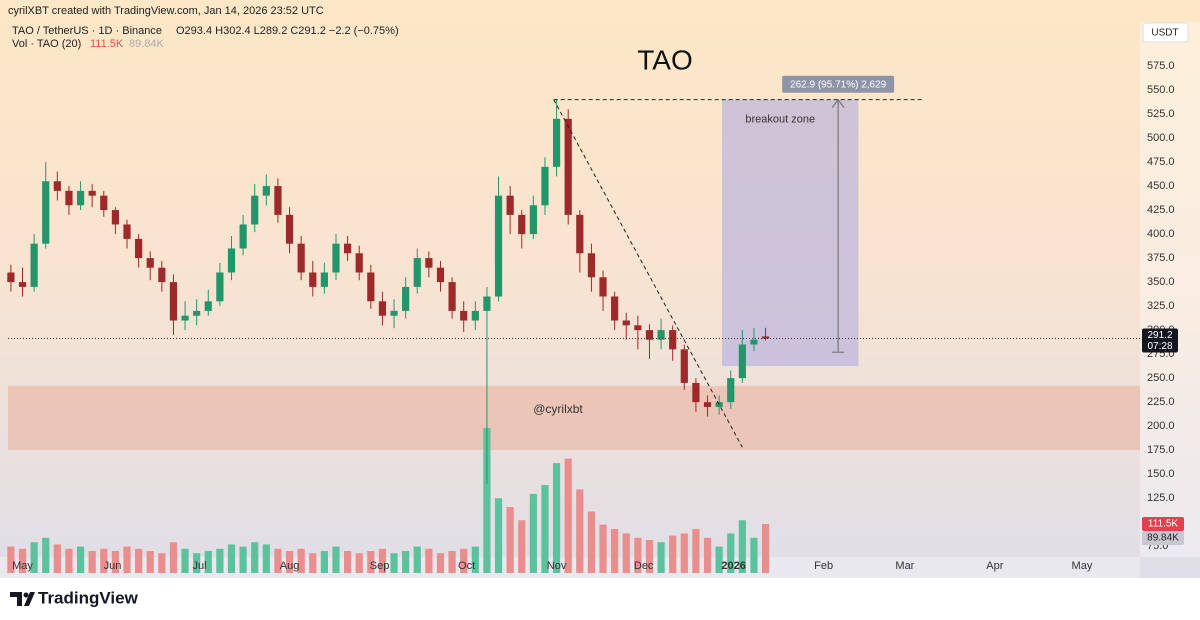 Image resolution: width=1200 pixels, height=620 pixels. Describe the element at coordinates (1161, 282) in the screenshot. I see `y-tick-label: 350.0` at that location.